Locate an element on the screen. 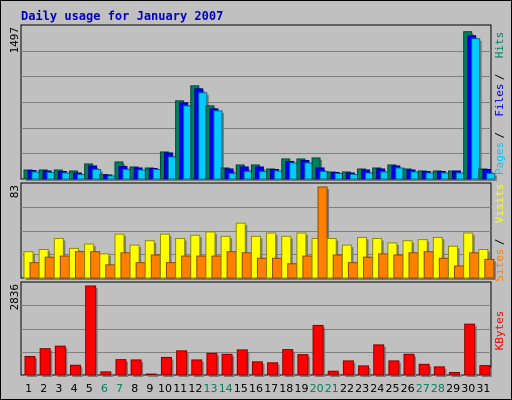 The height and width of the screenshot is (400, 512). day-label: 23 is located at coordinates (362, 388).